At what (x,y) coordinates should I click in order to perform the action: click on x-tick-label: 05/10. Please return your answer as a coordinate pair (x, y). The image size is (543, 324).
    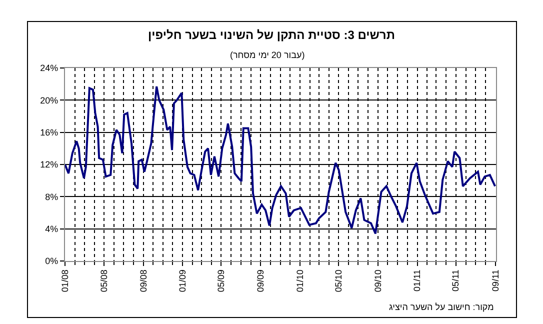
    Looking at the image, I should click on (338, 281).